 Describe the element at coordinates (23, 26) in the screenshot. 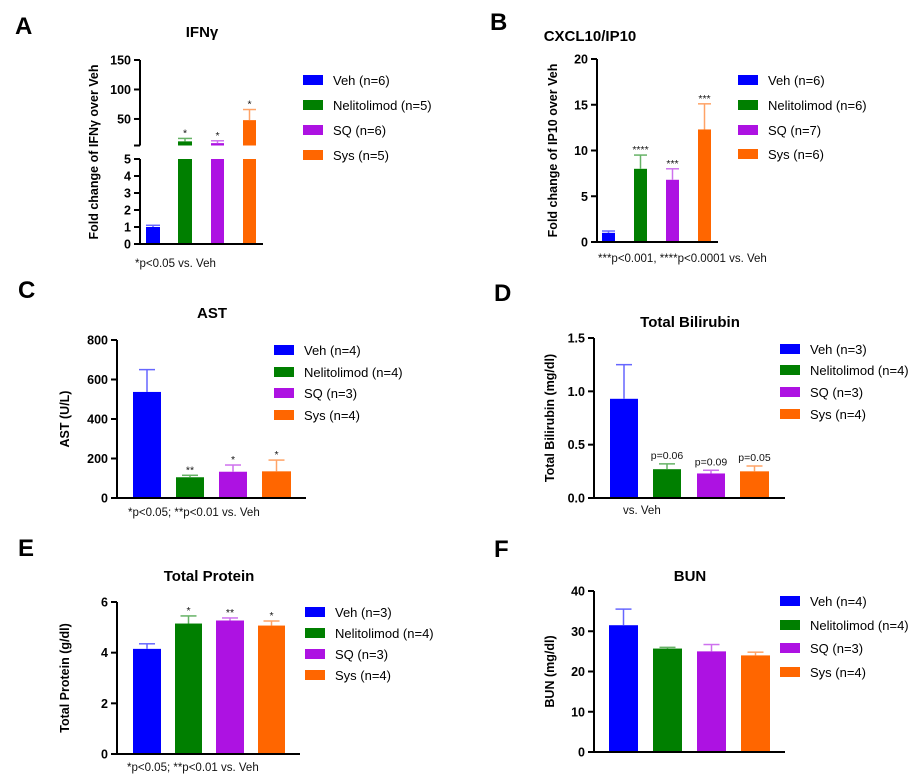

I see `panel-letter: A` at that location.